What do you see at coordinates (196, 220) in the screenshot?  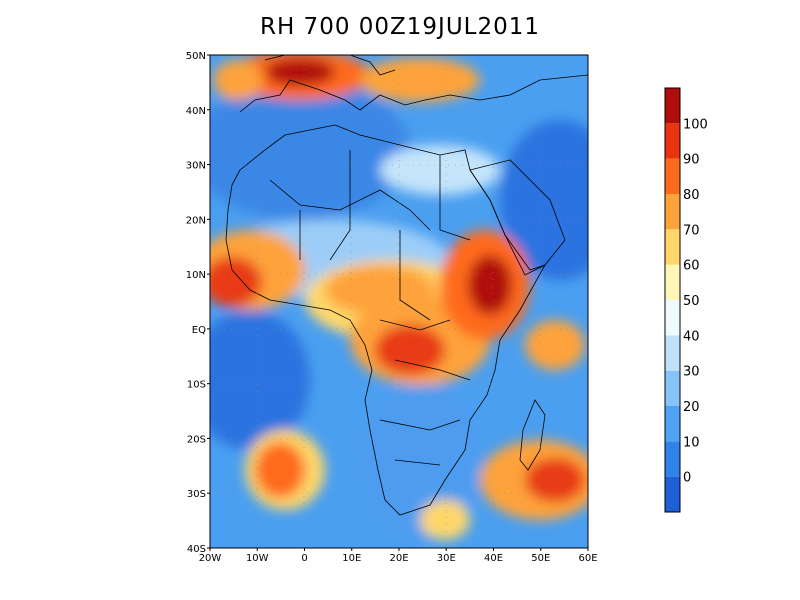 I see `lat-label: 20N` at bounding box center [196, 220].